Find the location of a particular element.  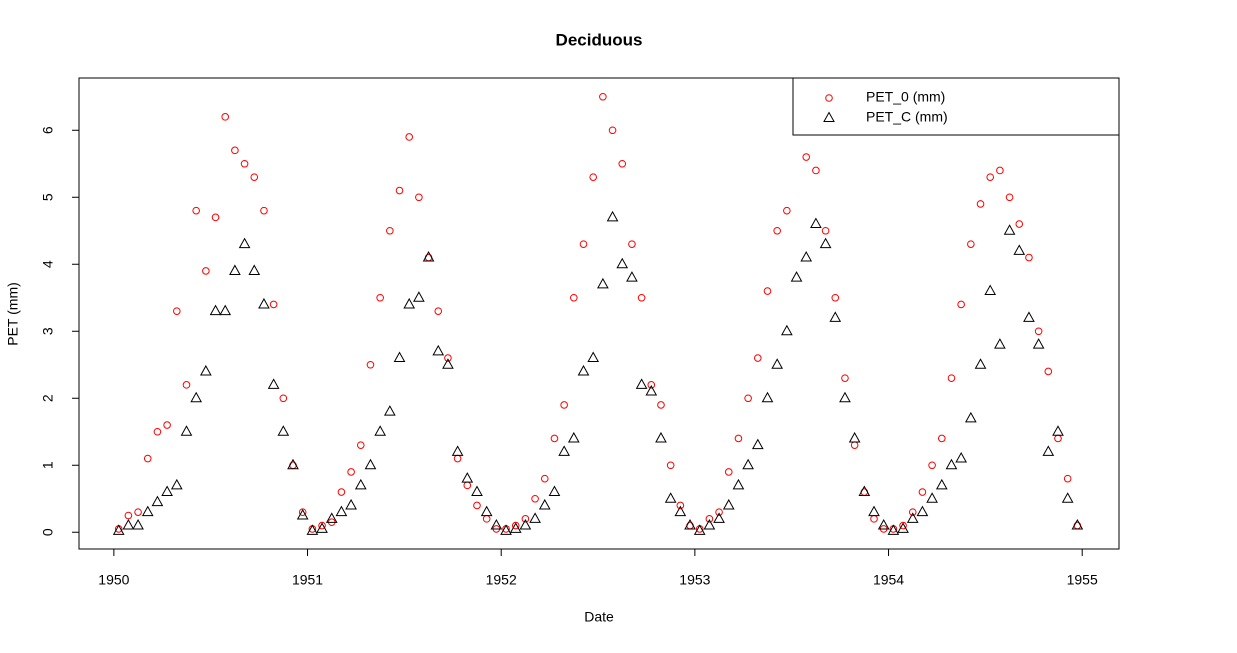

y-tick-label: 3 is located at coordinates (48, 331).